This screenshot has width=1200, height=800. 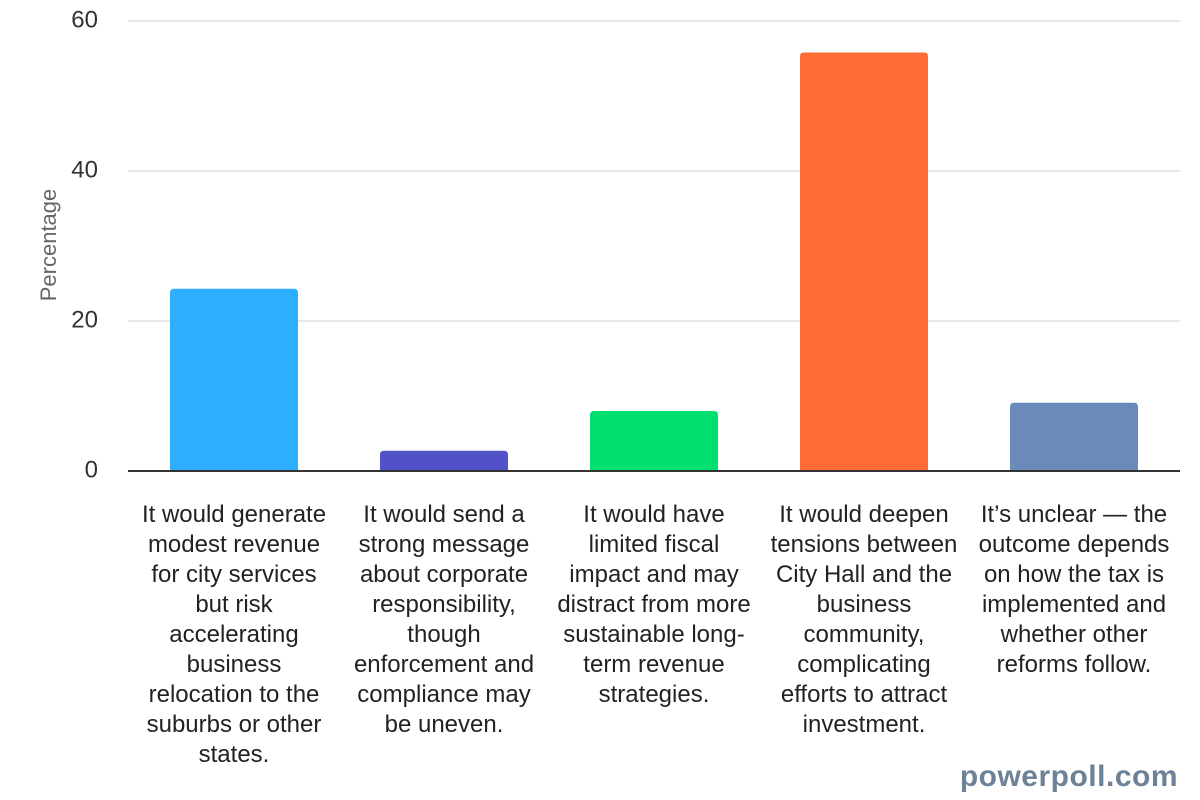 I want to click on y-tick-label: 0, so click(x=91, y=469).